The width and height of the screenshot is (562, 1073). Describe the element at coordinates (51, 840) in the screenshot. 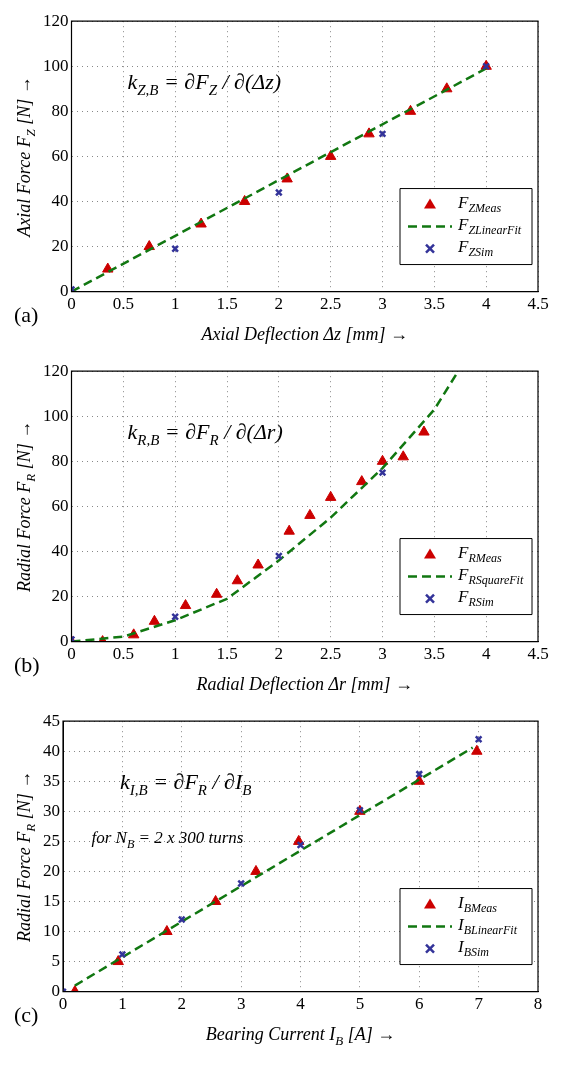

I see `y-tick-label: 25` at that location.